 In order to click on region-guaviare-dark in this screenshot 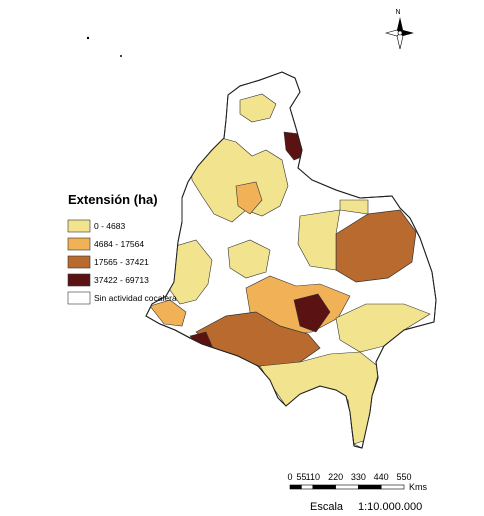, I will do `click(312, 313)`.